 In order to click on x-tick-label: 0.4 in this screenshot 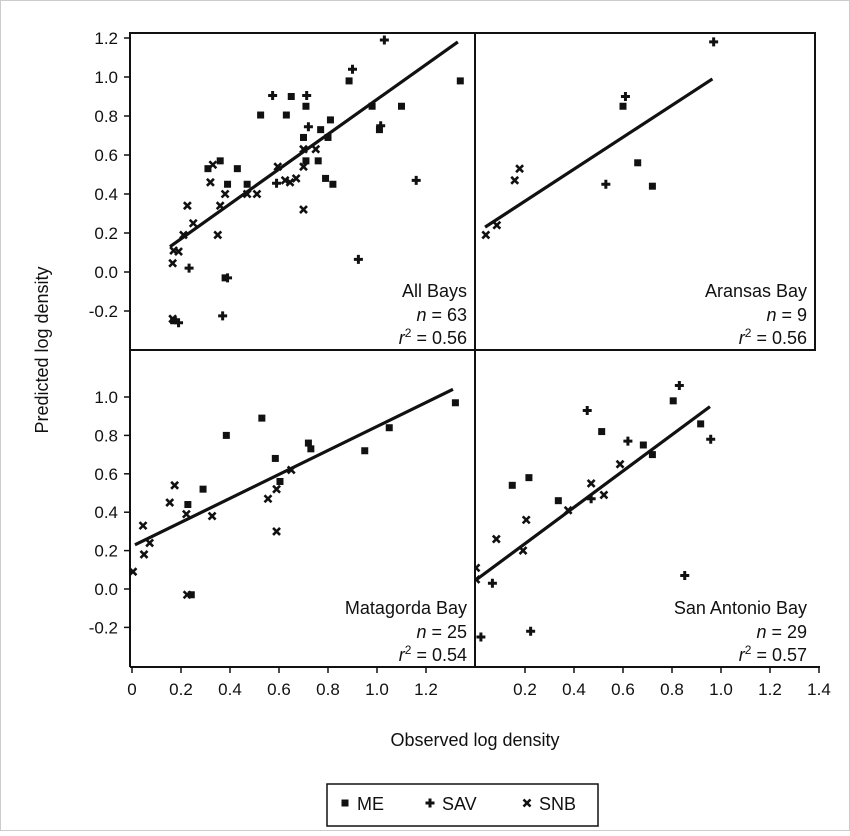, I will do `click(574, 689)`.